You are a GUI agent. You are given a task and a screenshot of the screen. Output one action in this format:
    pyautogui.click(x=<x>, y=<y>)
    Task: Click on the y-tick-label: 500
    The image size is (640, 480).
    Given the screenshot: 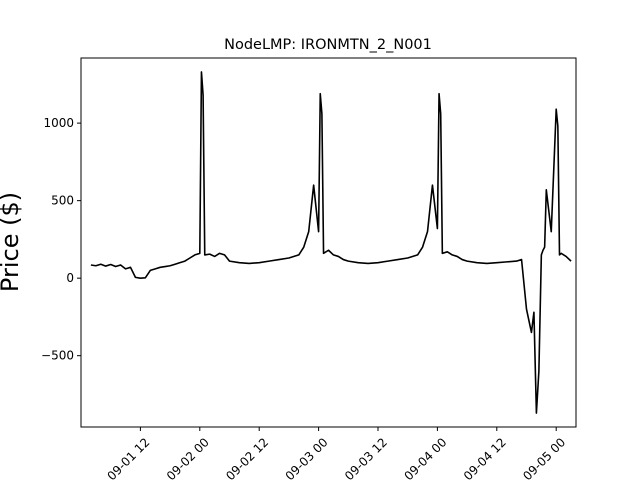 What is the action you would take?
    pyautogui.click(x=62, y=201)
    